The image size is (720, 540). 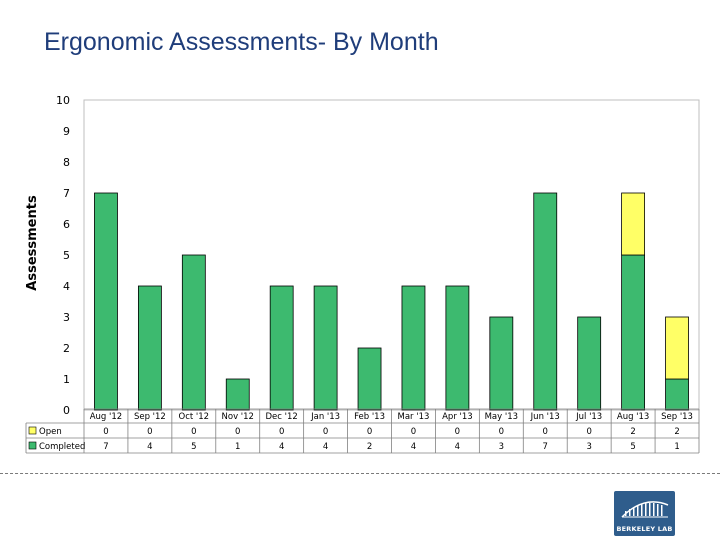 I want to click on y-tick-label: 8, so click(x=66, y=162).